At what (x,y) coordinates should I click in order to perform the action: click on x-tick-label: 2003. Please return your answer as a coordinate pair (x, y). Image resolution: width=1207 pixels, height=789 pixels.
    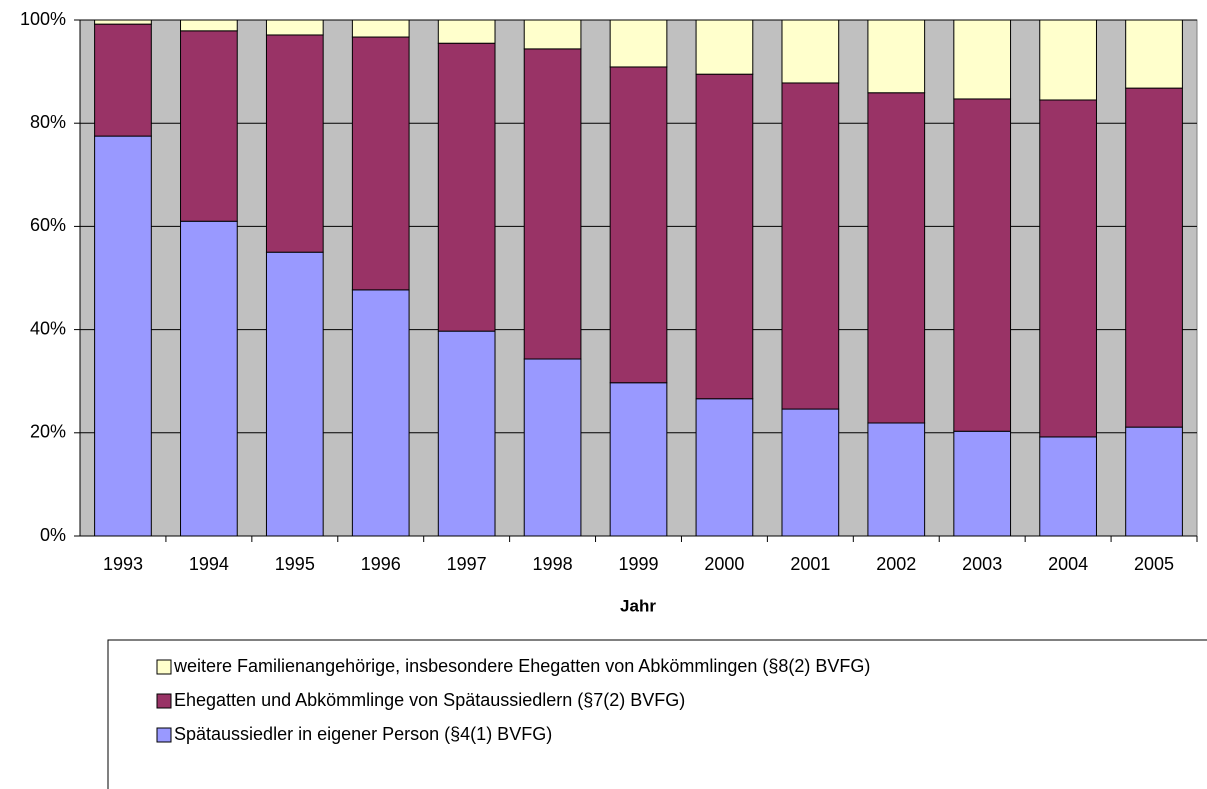
    Looking at the image, I should click on (982, 564).